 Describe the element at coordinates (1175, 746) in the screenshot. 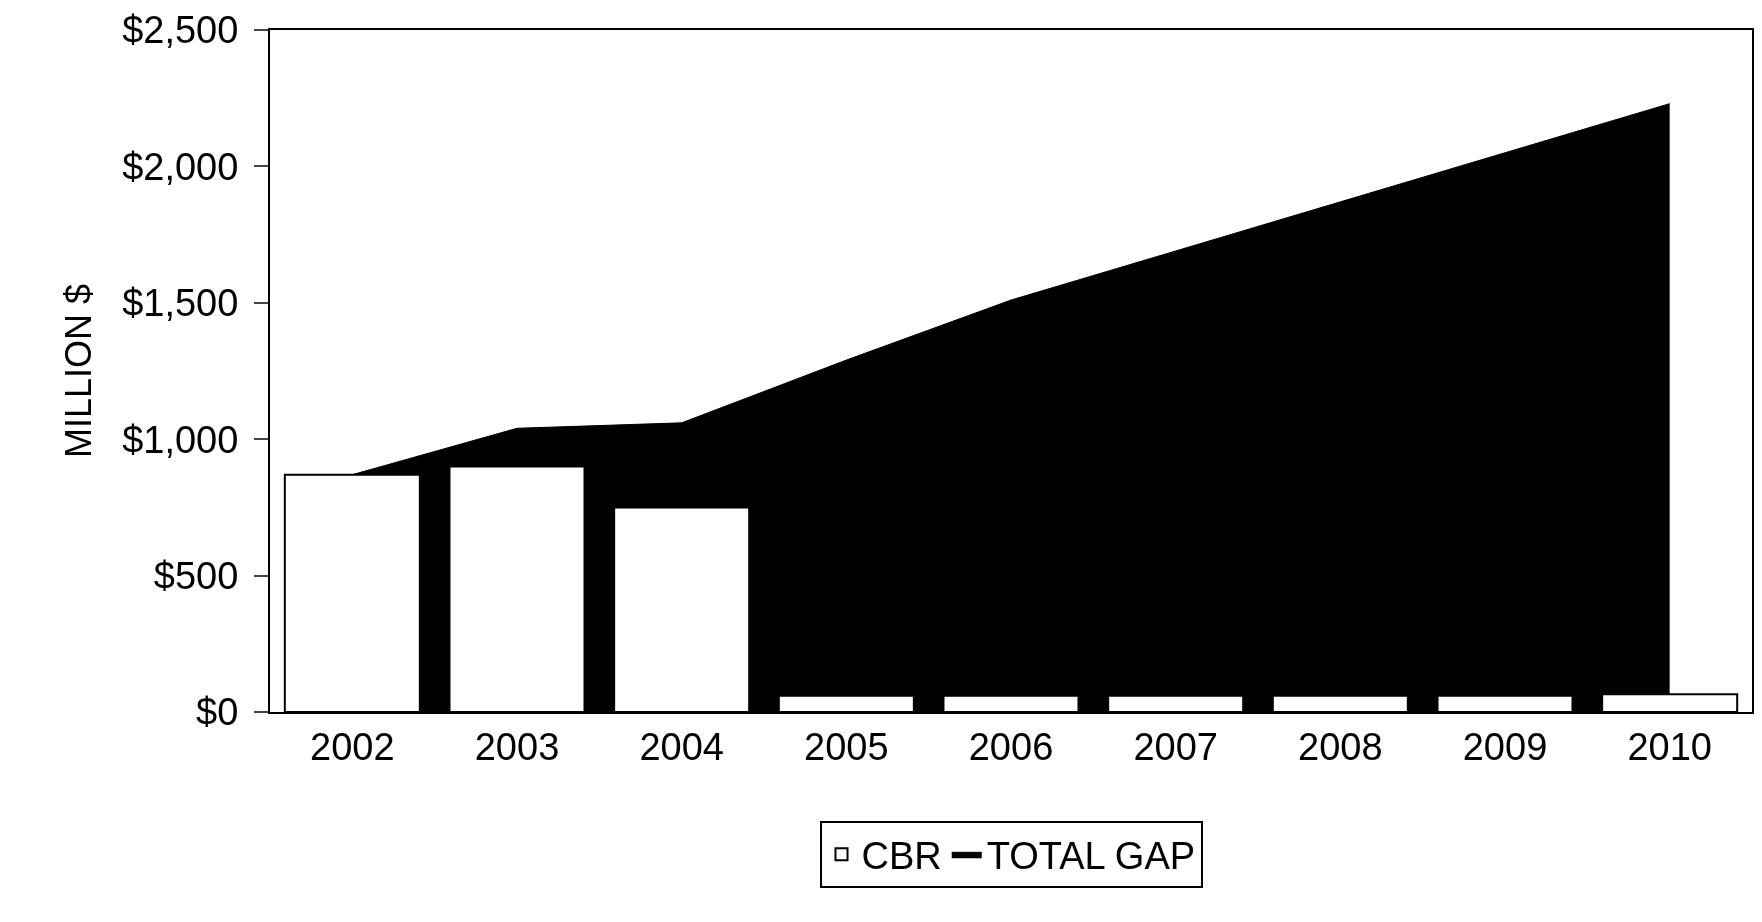

I see `x-tick-label: 2007` at that location.